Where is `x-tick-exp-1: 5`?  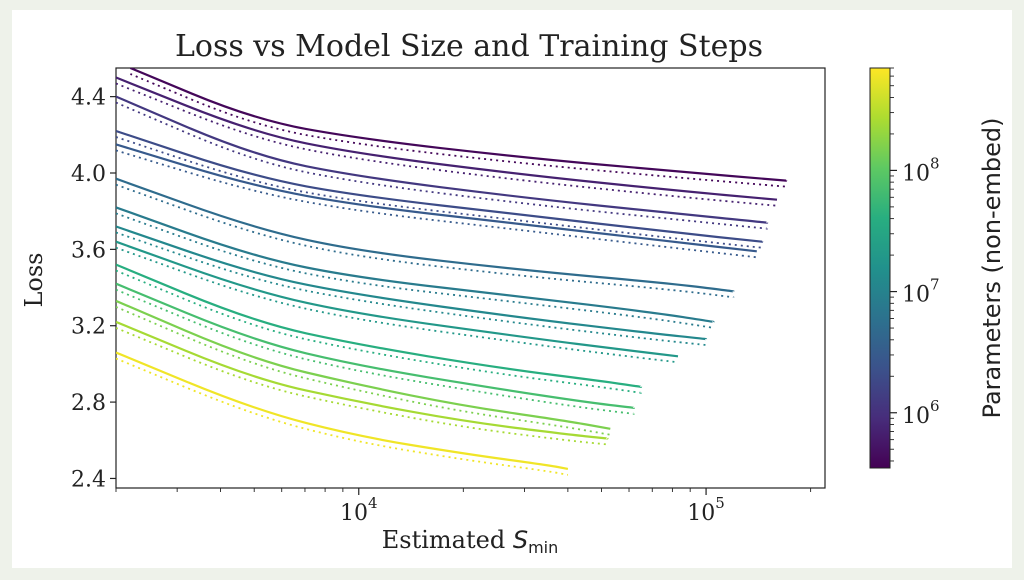
x-tick-exp-1: 5 is located at coordinates (720, 503).